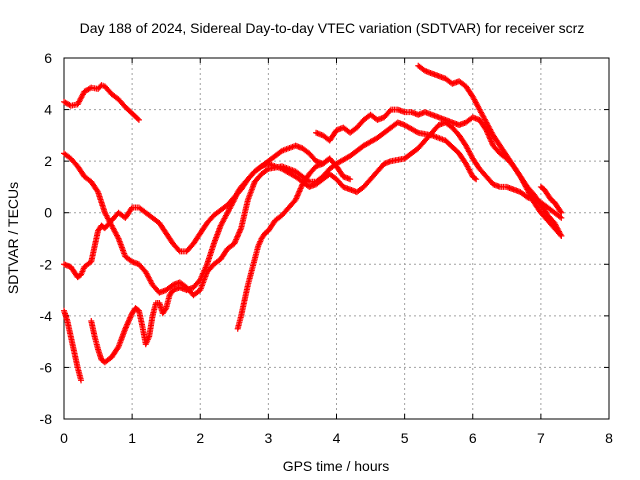 This screenshot has height=480, width=640. I want to click on x-tick-label: 7, so click(541, 438).